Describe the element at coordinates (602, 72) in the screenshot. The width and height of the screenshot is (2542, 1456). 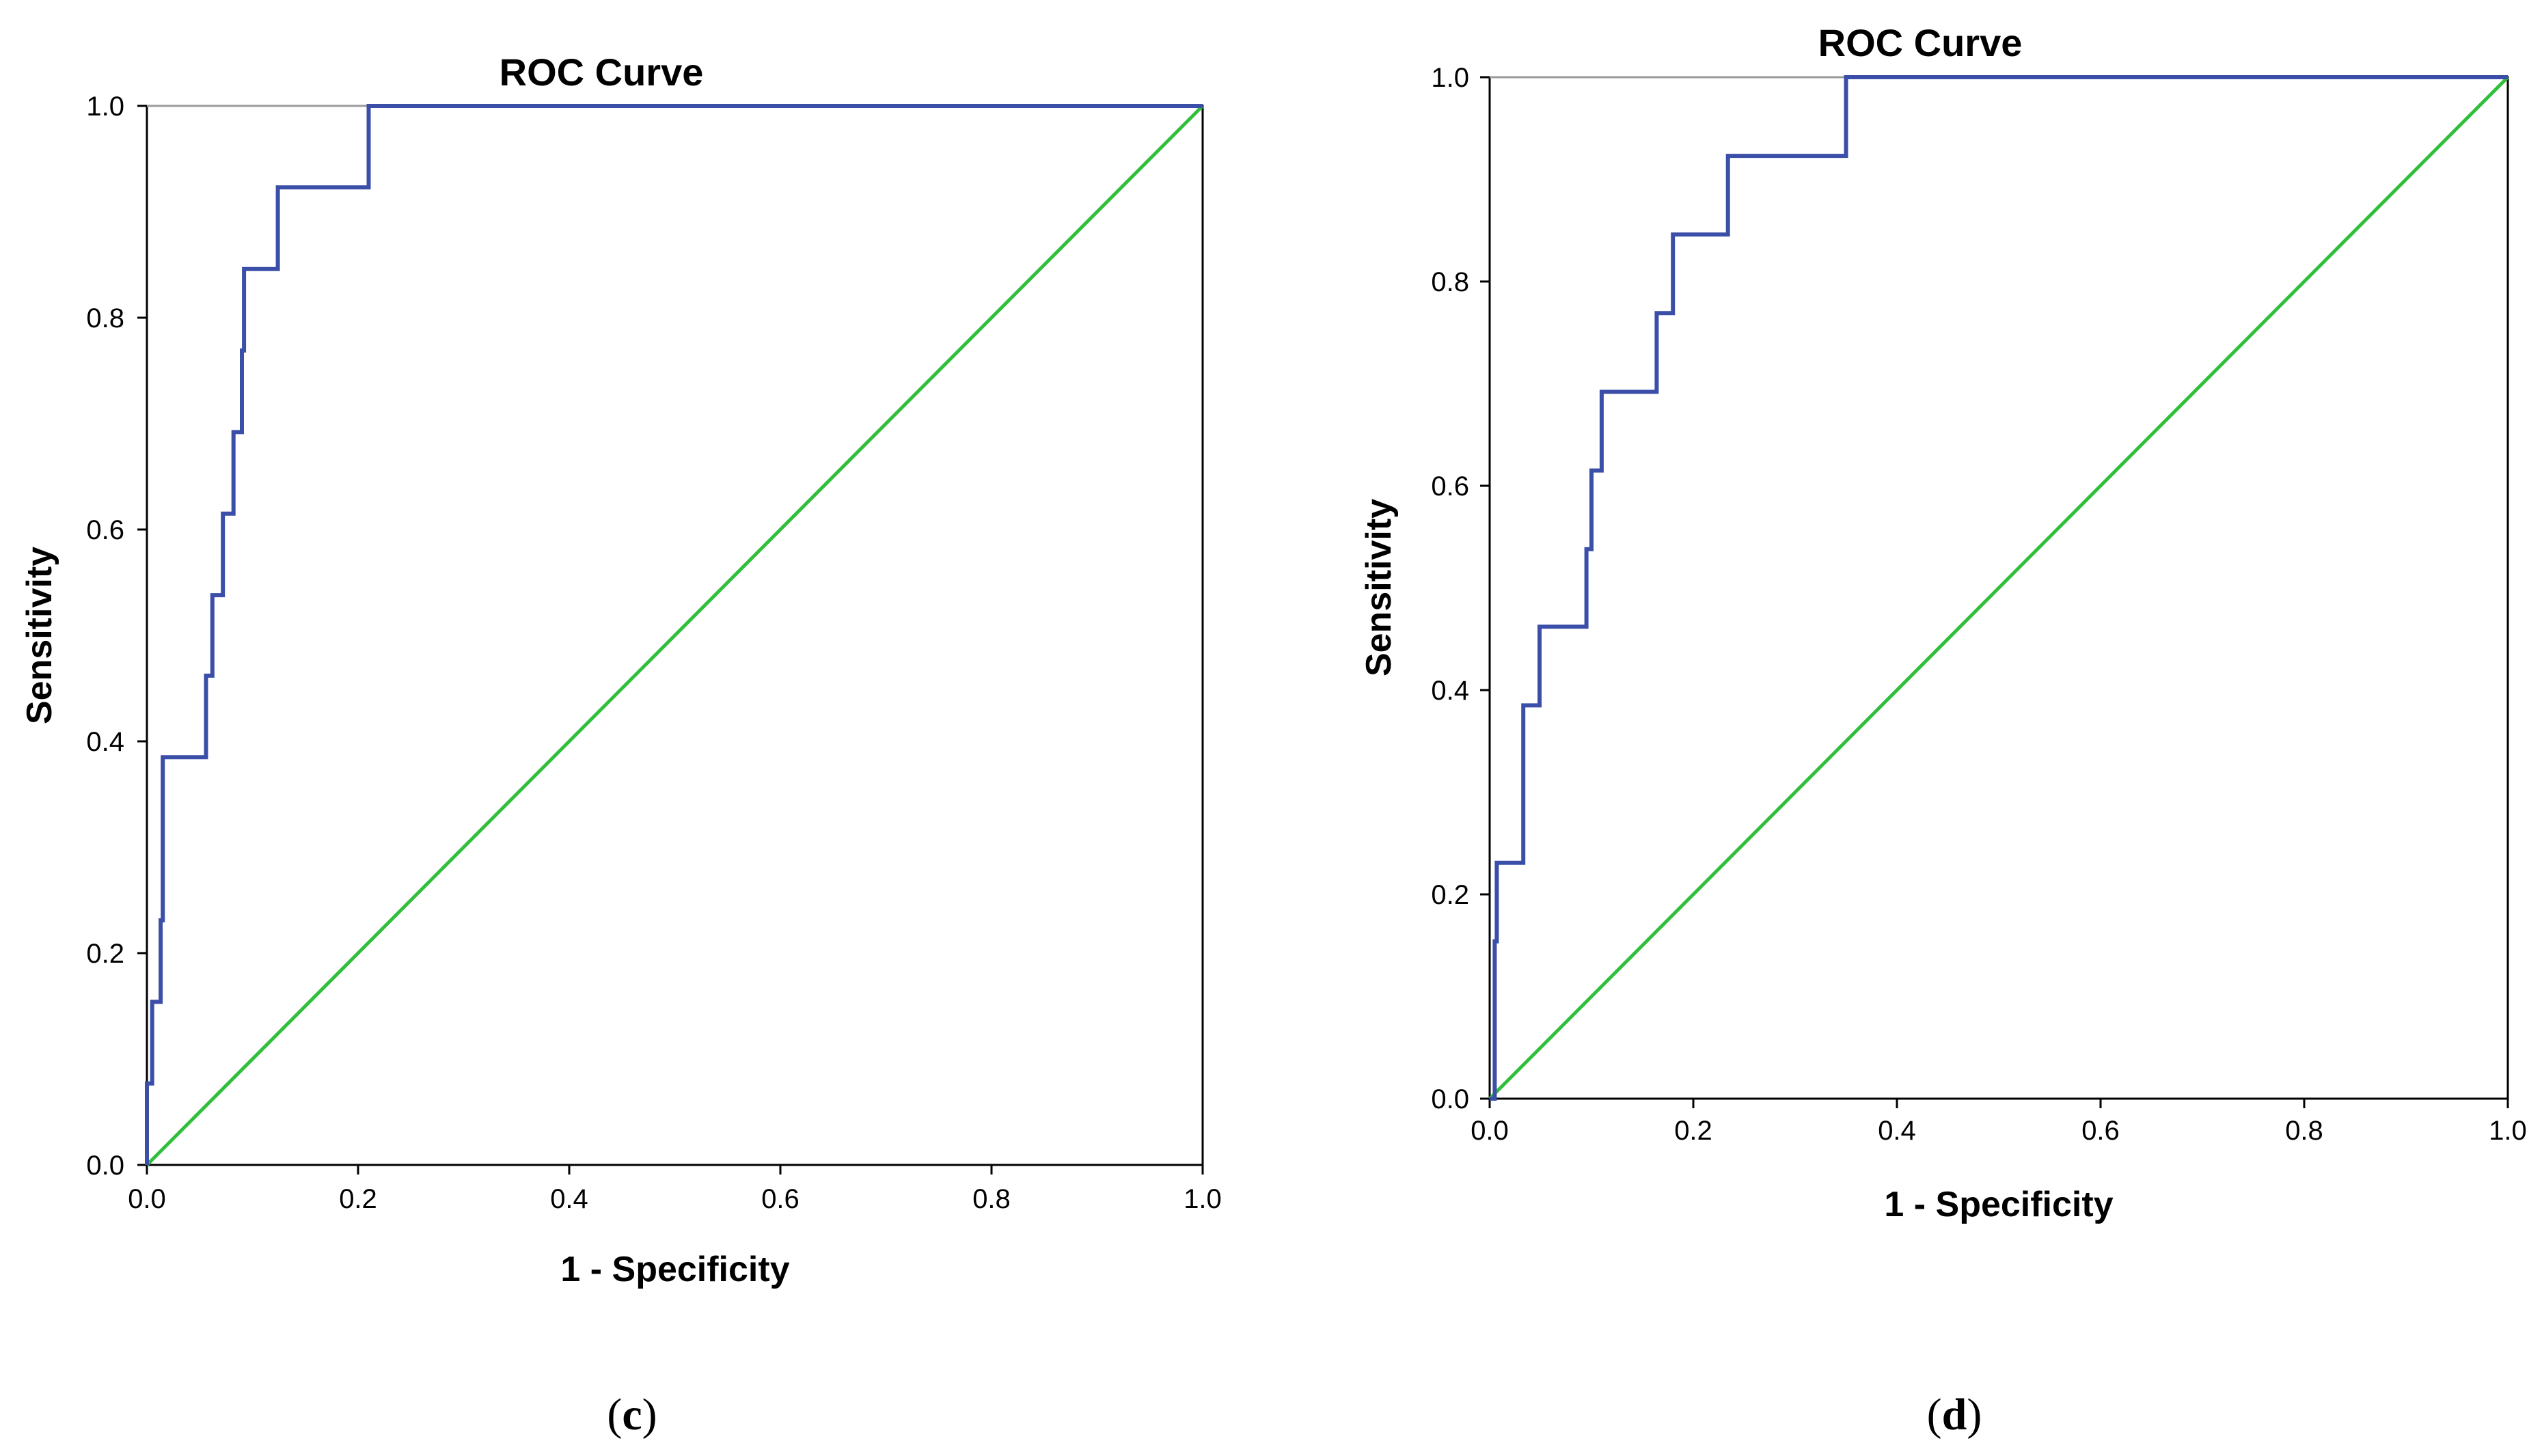
I see `chart-title-c: ROC Curve` at that location.